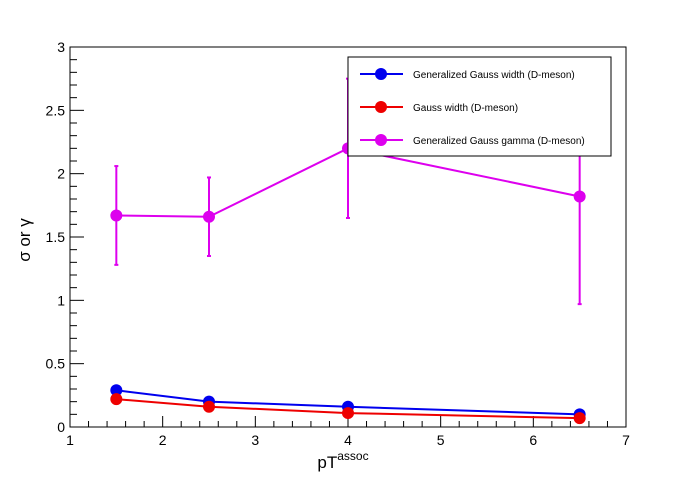 This screenshot has width=696, height=479. I want to click on series-group, so click(348, 409).